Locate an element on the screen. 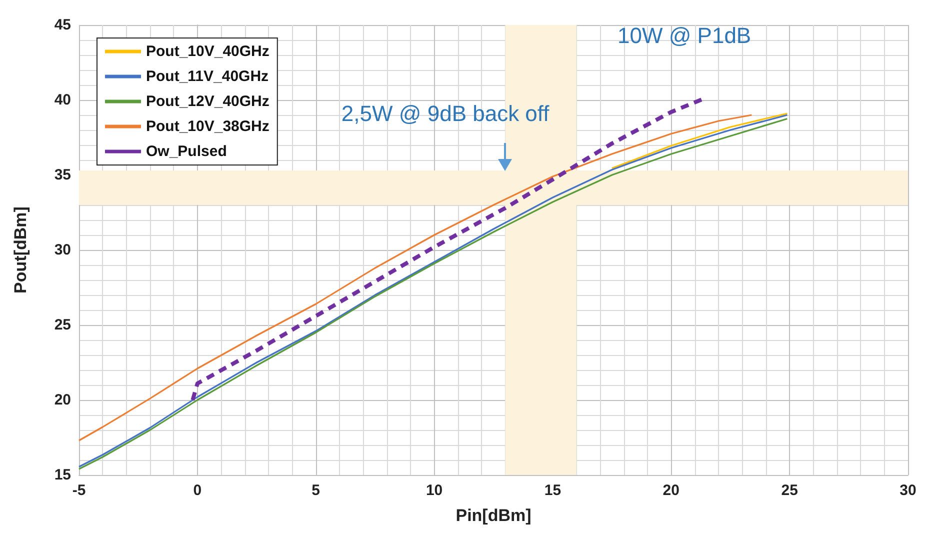 The height and width of the screenshot is (554, 947). y-tick-label: 35 is located at coordinates (62, 175).